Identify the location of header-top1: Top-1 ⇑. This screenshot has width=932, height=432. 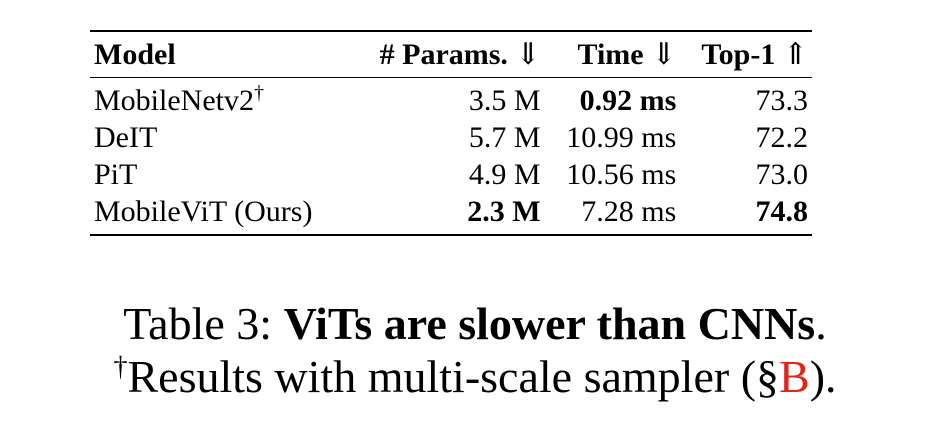
(746, 54).